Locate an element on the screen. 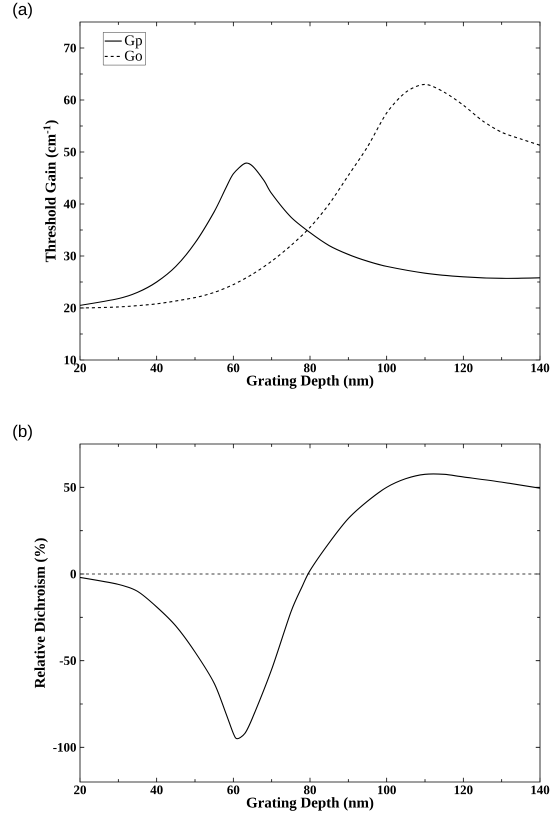  y-tick-label: 30 is located at coordinates (70, 256).